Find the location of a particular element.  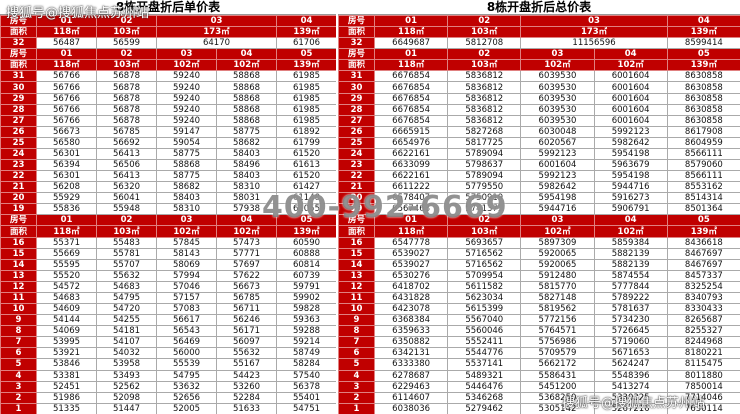

price-cell: 51447 is located at coordinates (126, 408).